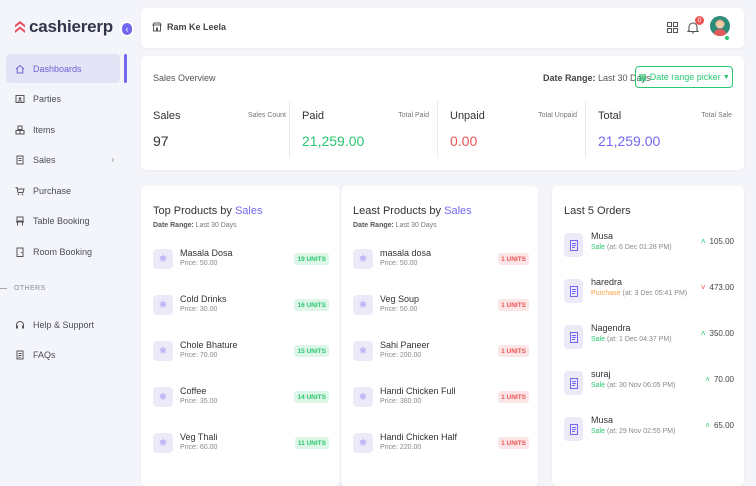  What do you see at coordinates (161, 141) in the screenshot?
I see `stat-value: 97` at bounding box center [161, 141].